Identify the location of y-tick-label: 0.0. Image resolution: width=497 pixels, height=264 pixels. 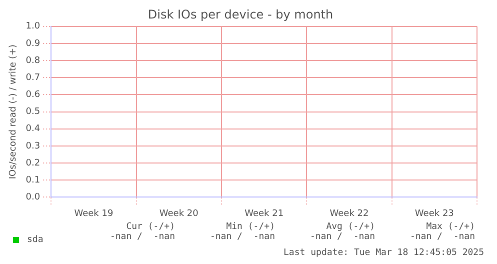
(33, 197).